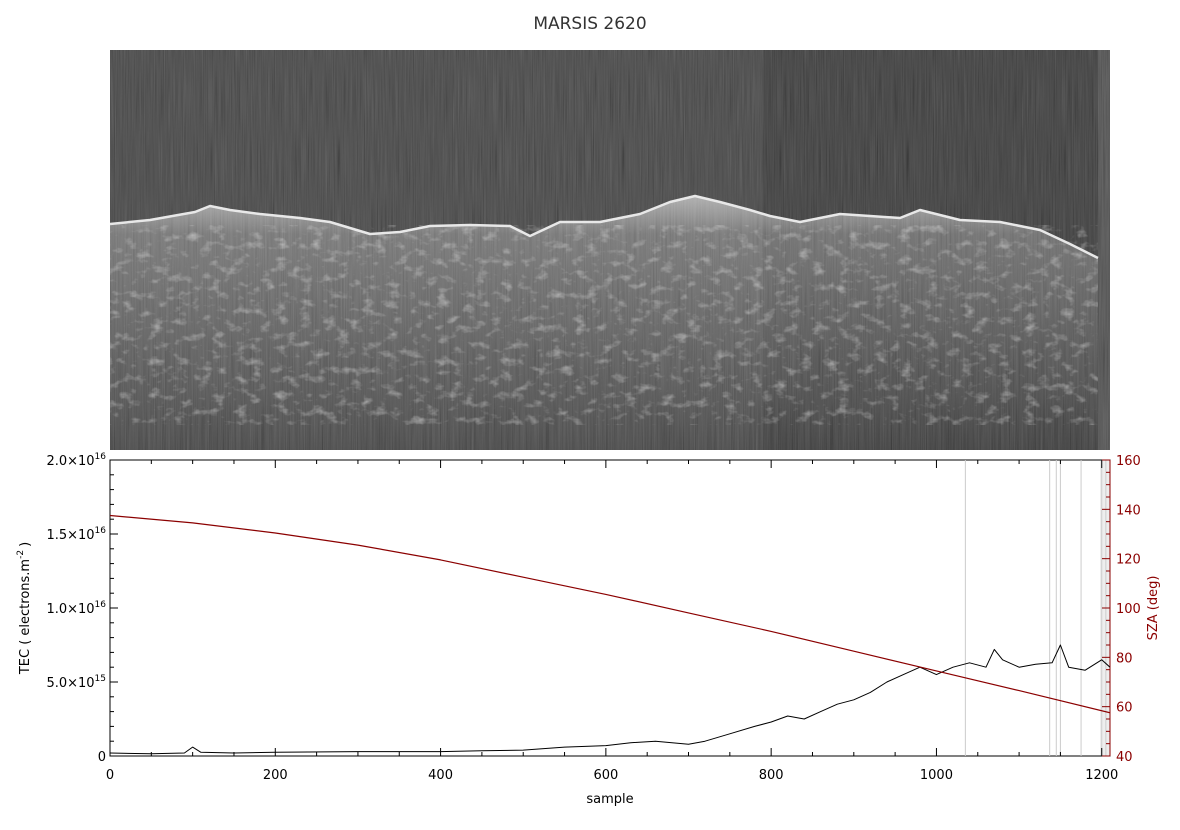 Image resolution: width=1180 pixels, height=830 pixels. What do you see at coordinates (76, 534) in the screenshot?
I see `y-left-tick-label: 1.5×10¹⁶` at bounding box center [76, 534].